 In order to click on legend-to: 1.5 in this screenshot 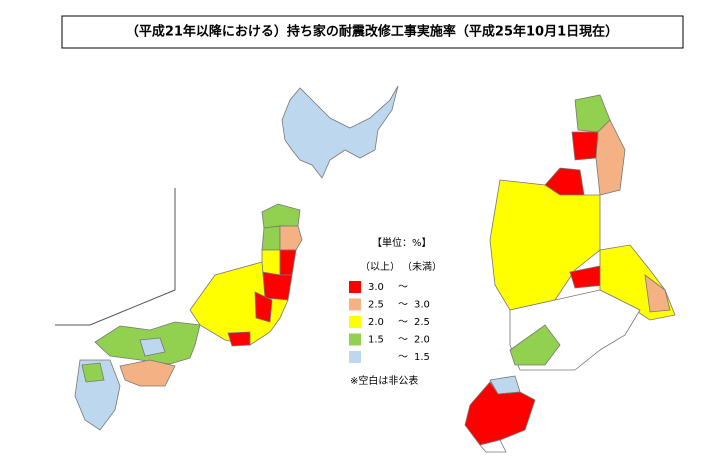, I will do `click(422, 357)`.